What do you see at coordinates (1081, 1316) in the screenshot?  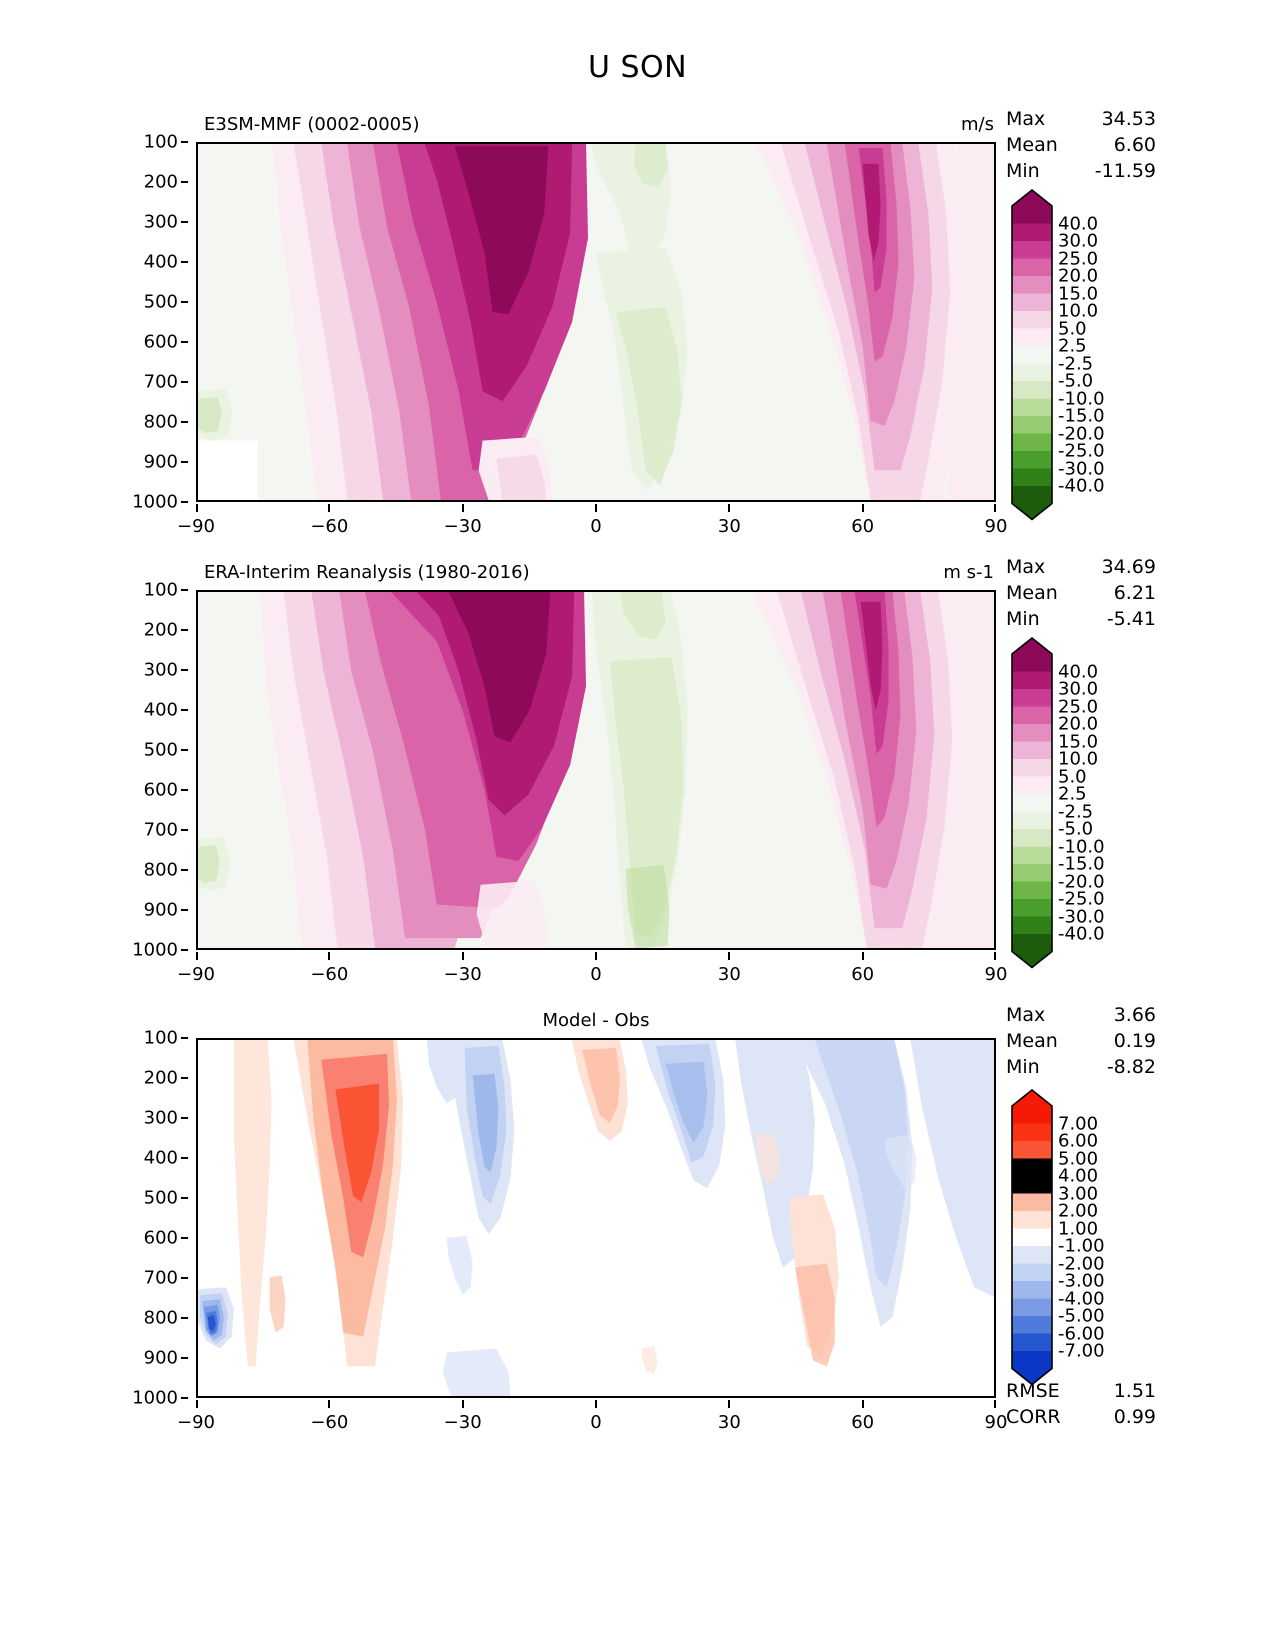 I see `colorbar-tick-label: -5.00` at bounding box center [1081, 1316].